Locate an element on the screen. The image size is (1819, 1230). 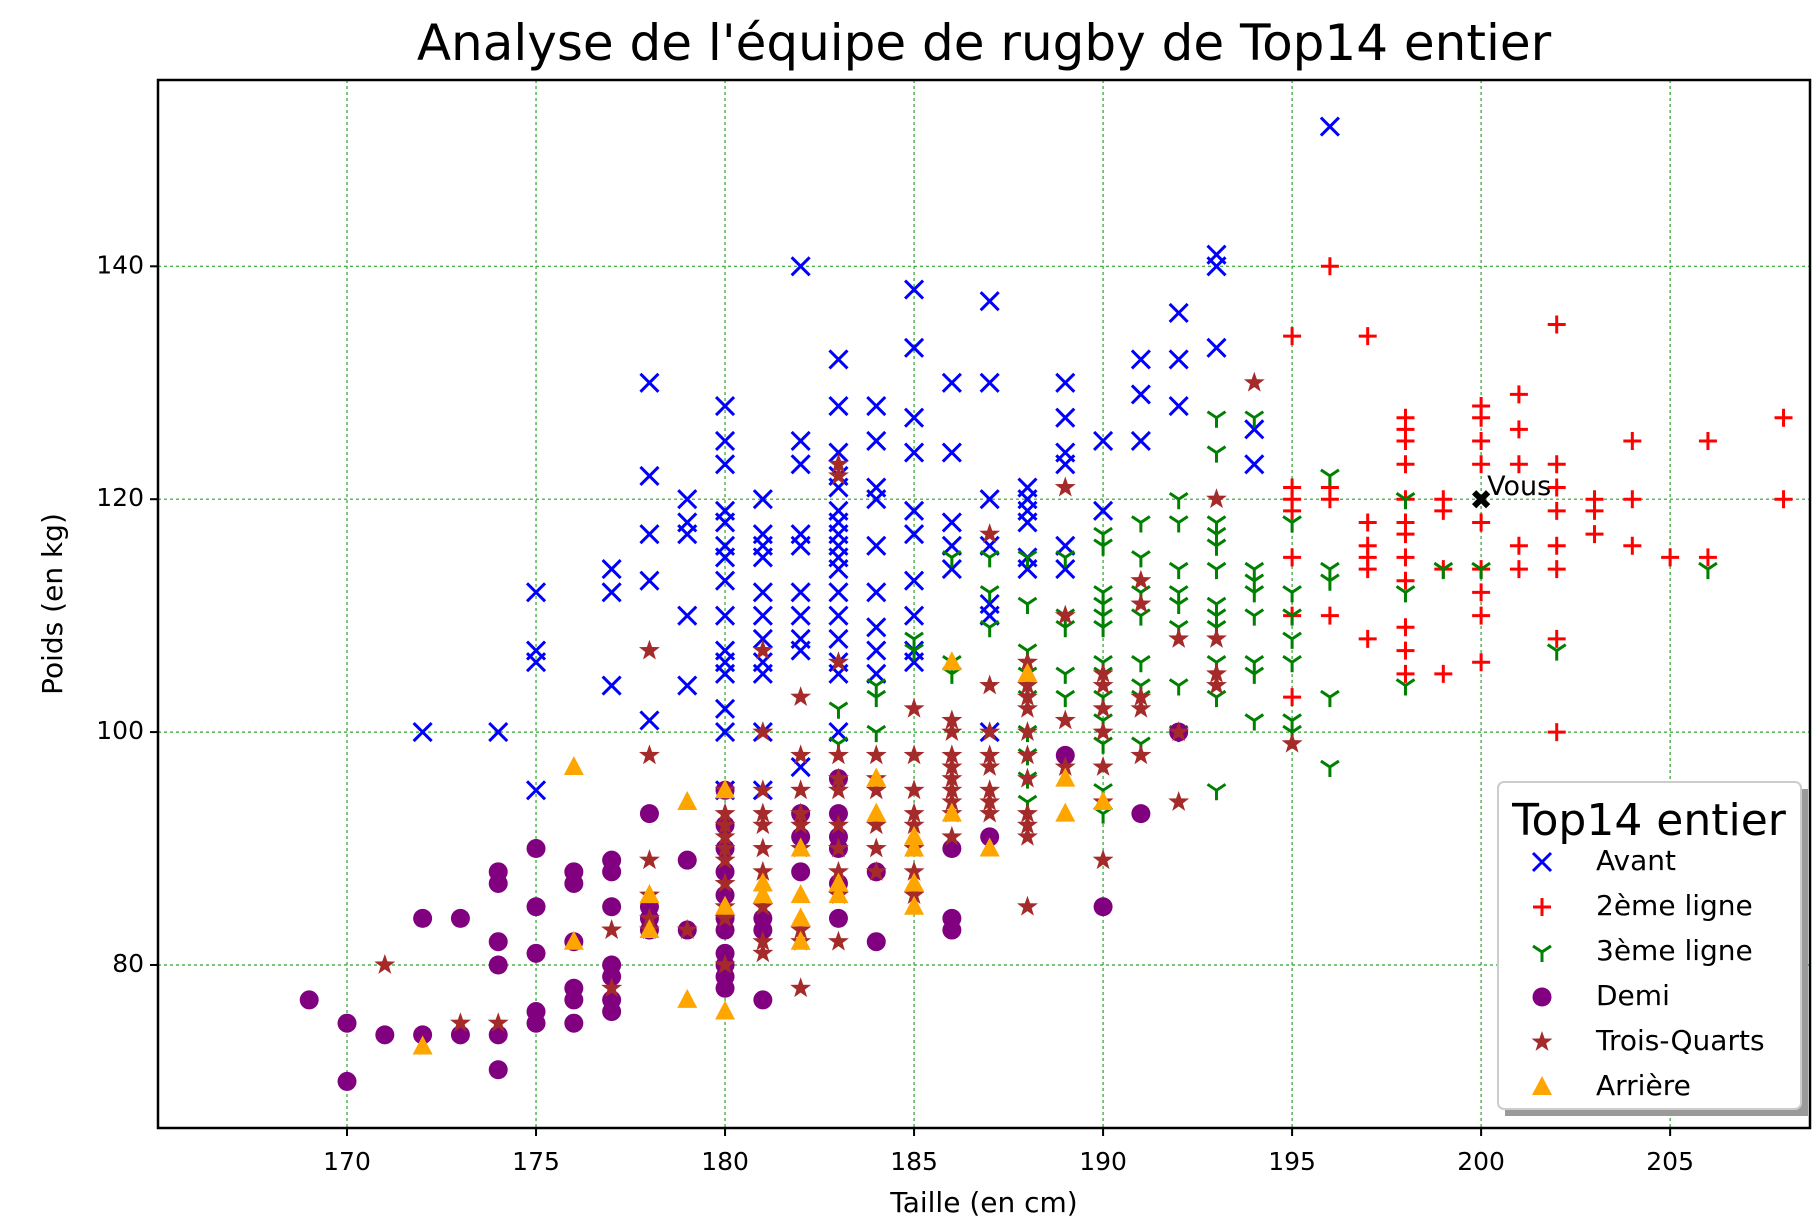
point-vous is located at coordinates (1481, 499).